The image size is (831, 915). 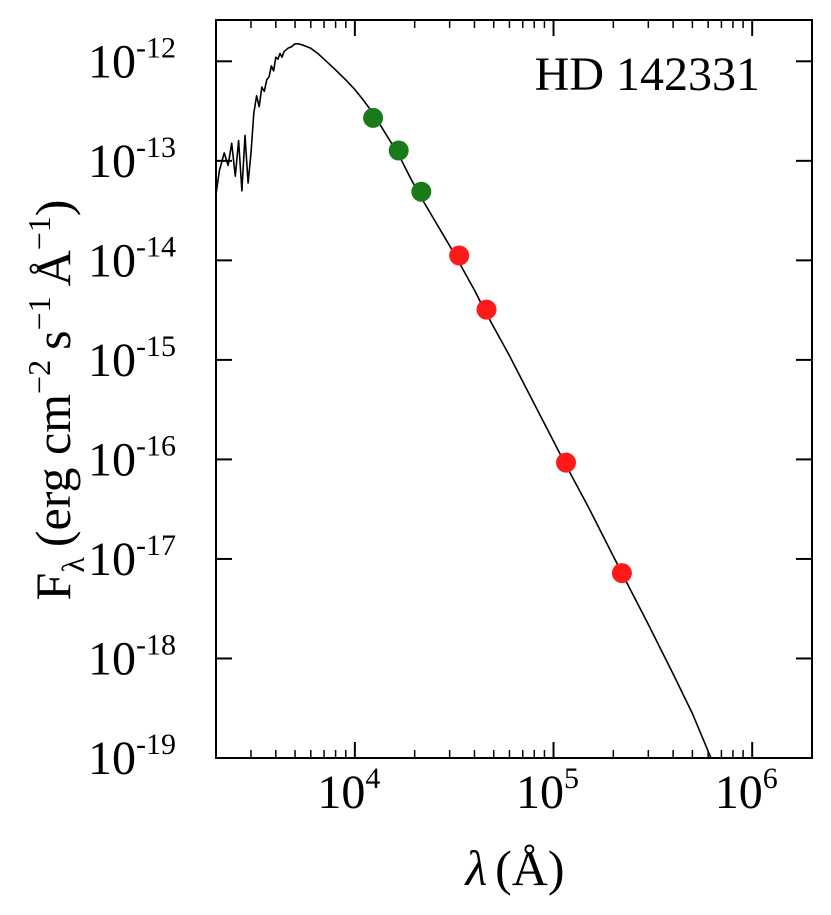 What do you see at coordinates (39, 313) in the screenshot?
I see `y-axis-exp2: −1` at bounding box center [39, 313].